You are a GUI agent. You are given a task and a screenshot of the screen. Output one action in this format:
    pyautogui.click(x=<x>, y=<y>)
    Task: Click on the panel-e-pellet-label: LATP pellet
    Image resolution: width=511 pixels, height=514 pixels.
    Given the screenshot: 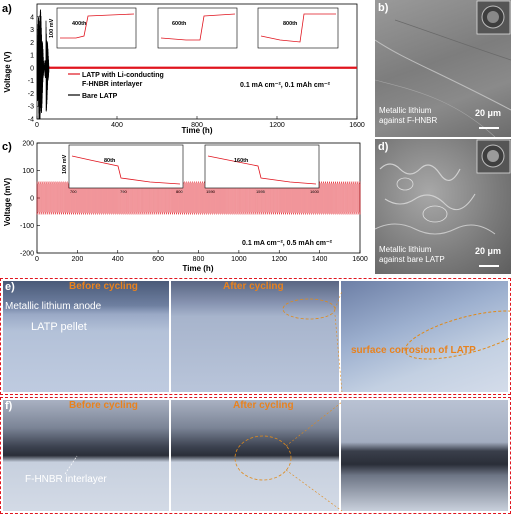 What is the action you would take?
    pyautogui.click(x=59, y=327)
    